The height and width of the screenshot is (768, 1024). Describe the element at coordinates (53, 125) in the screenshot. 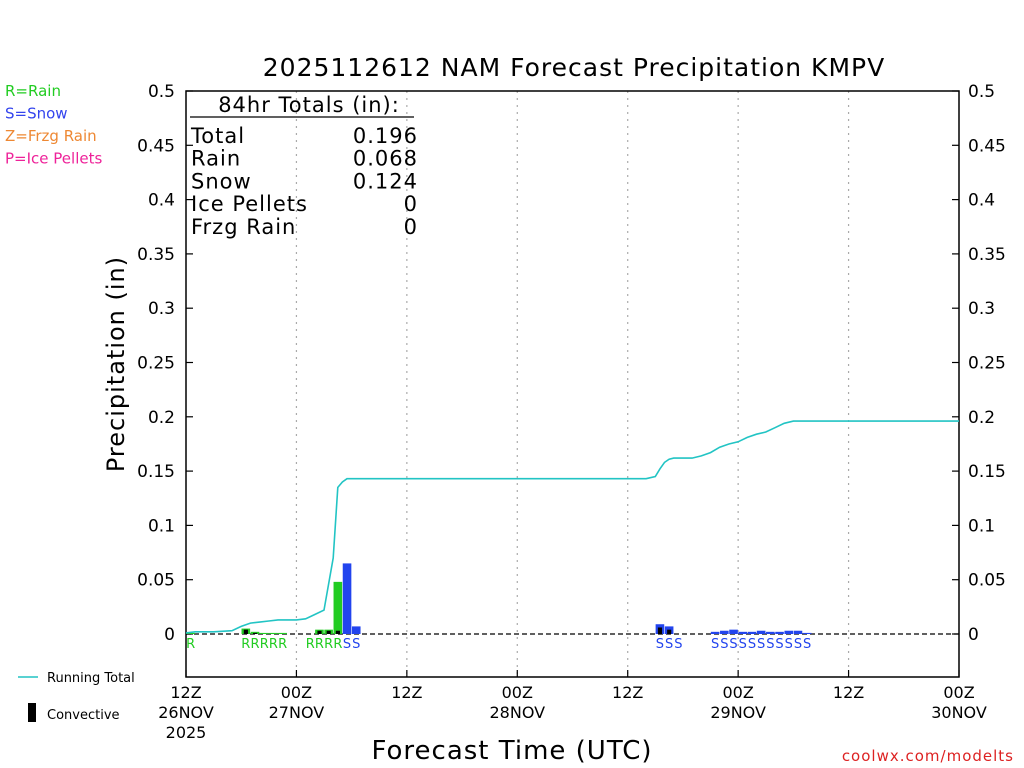

I see `precip-type-legend: R=Rain S=Snow Z=Frzg Rain P=Ice Pellets` at that location.